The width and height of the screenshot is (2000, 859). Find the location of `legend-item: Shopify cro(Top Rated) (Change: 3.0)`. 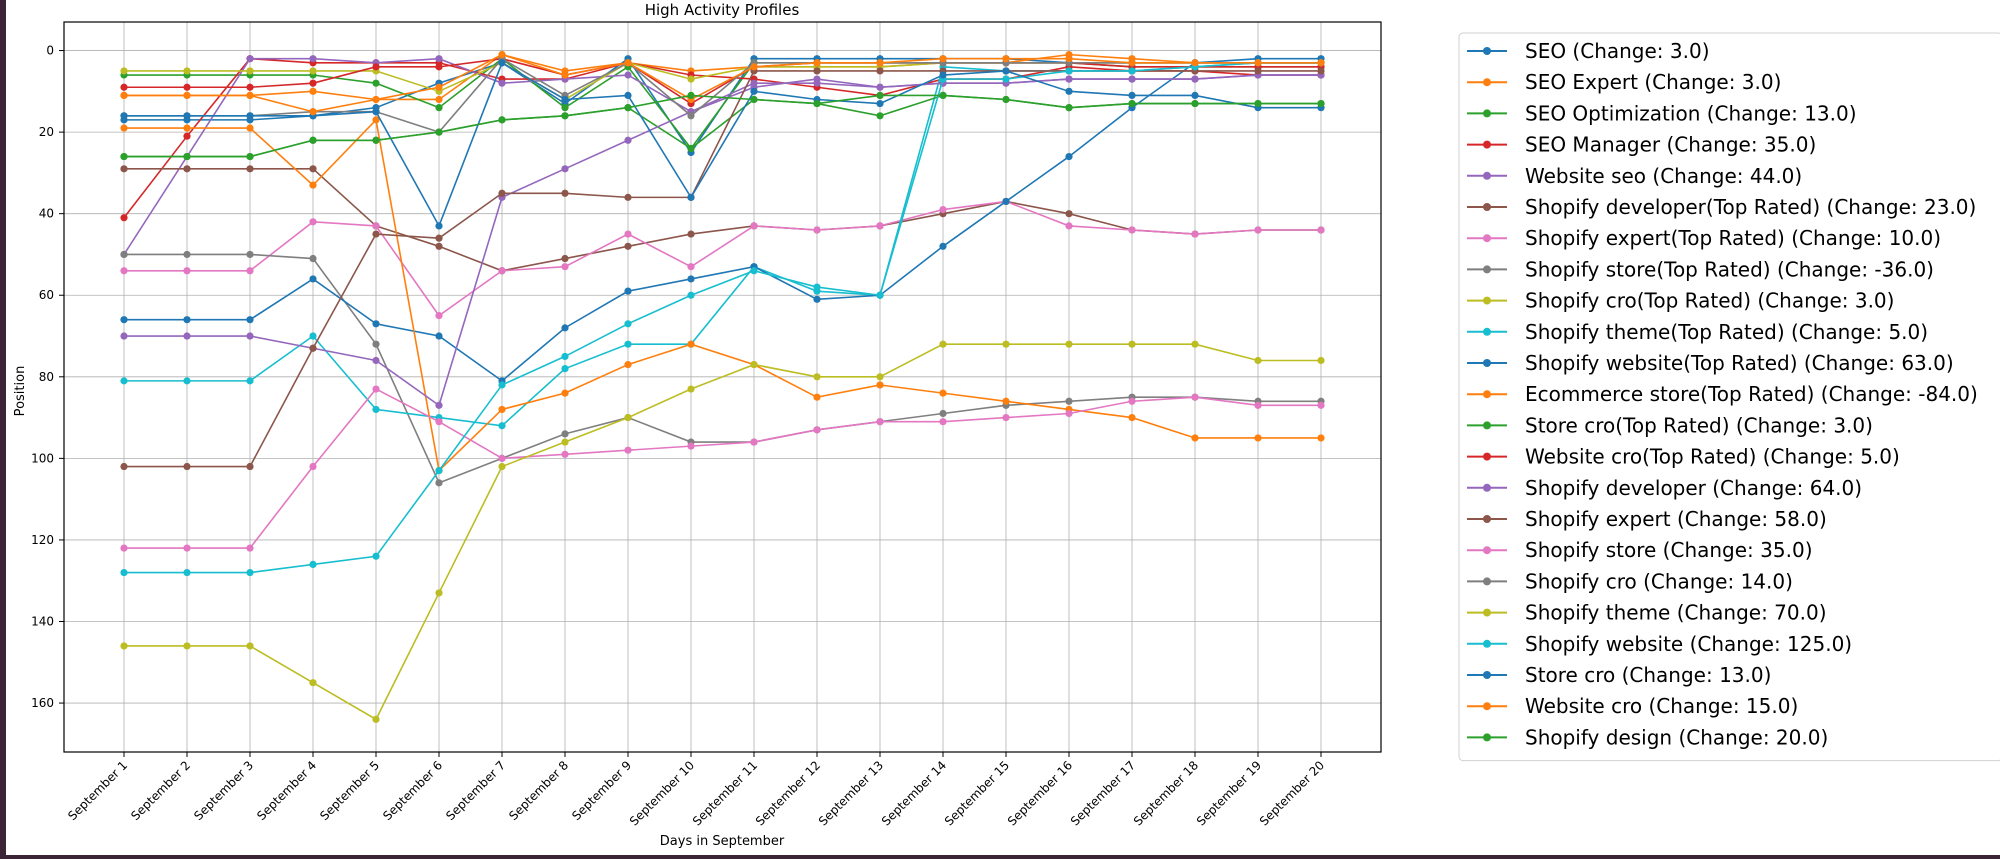

legend-item: Shopify cro(Top Rated) (Change: 3.0) is located at coordinates (1680, 301).